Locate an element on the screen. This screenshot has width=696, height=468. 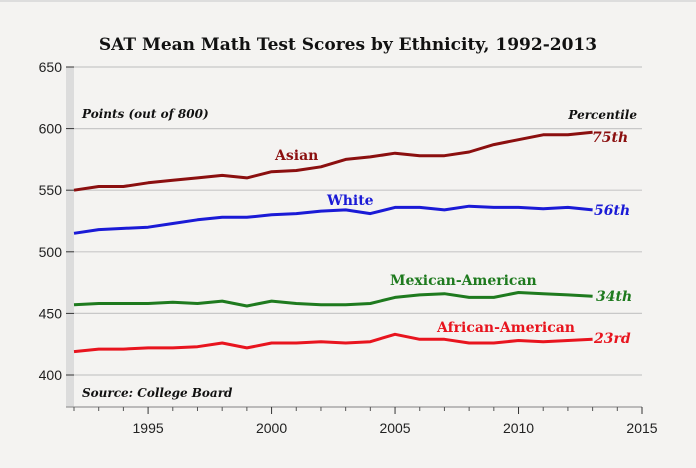
top-border is located at coordinates (348, 1).